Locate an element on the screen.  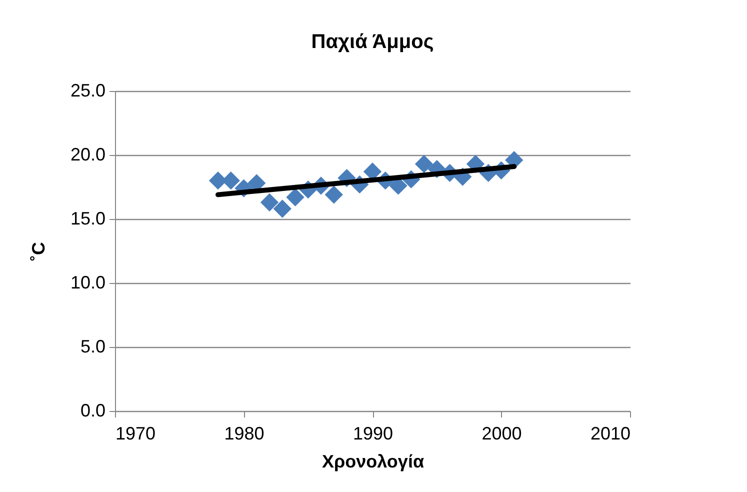
y-tick-label: 15.0 is located at coordinates (88, 218).